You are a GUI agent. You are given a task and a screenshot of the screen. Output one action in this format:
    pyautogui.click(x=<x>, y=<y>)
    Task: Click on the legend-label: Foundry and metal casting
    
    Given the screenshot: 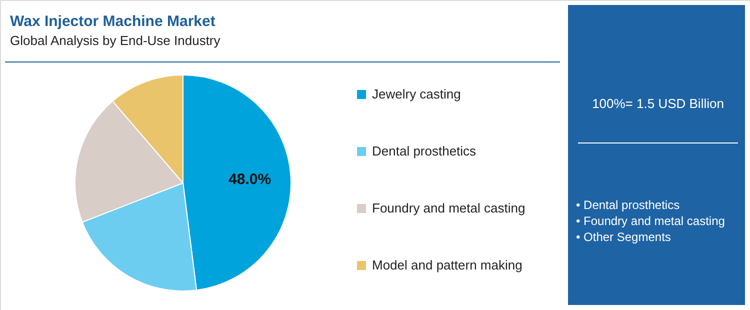 What is the action you would take?
    pyautogui.click(x=449, y=208)
    